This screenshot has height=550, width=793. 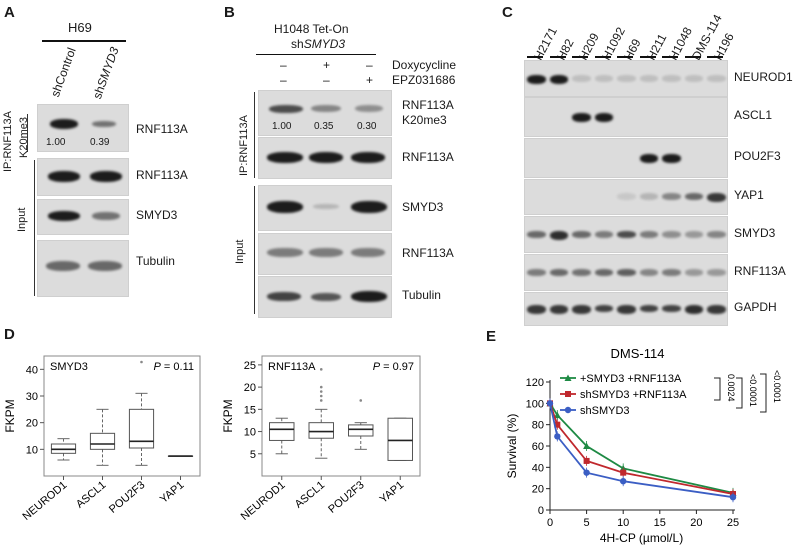 I want to click on panel-a-k20-label: K20me3, so click(x=24, y=137).